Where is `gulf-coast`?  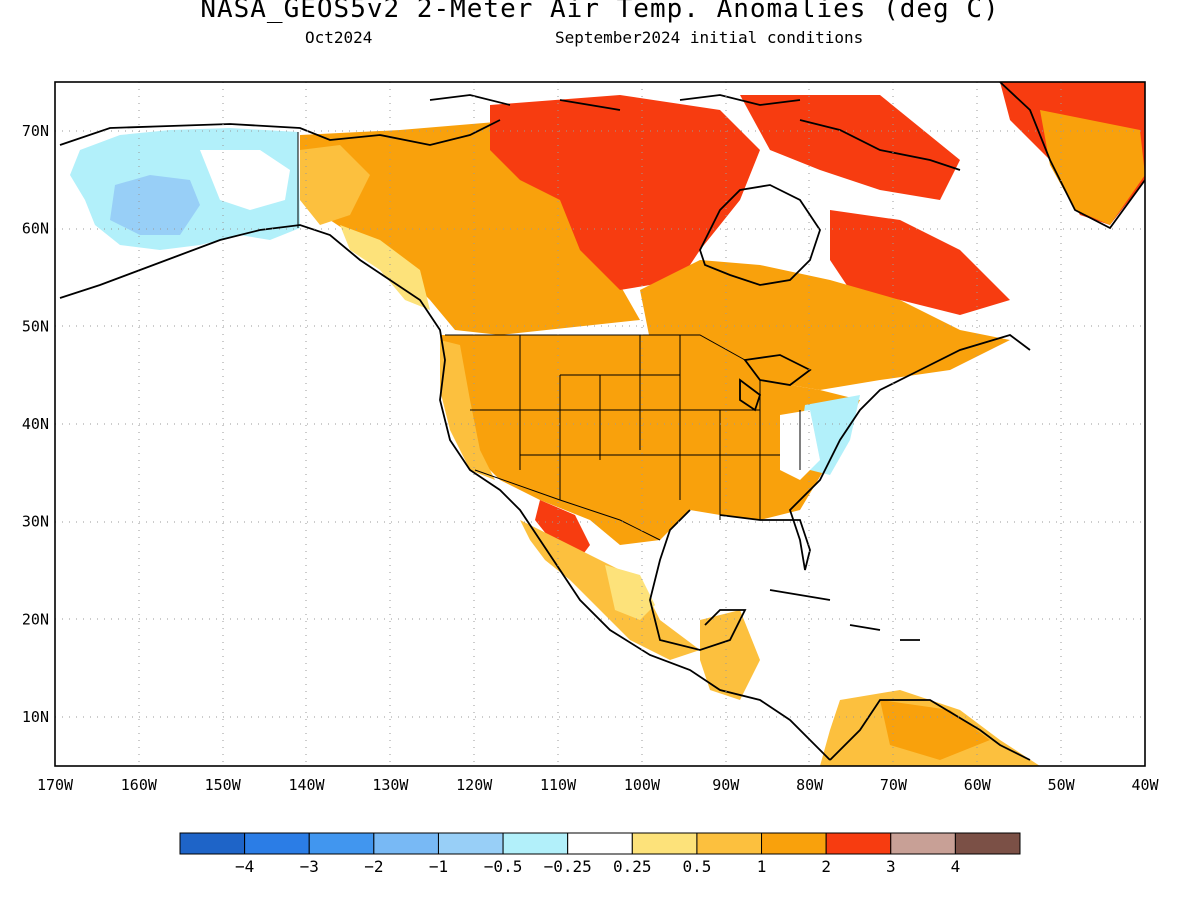
gulf-coast is located at coordinates (840, 492).